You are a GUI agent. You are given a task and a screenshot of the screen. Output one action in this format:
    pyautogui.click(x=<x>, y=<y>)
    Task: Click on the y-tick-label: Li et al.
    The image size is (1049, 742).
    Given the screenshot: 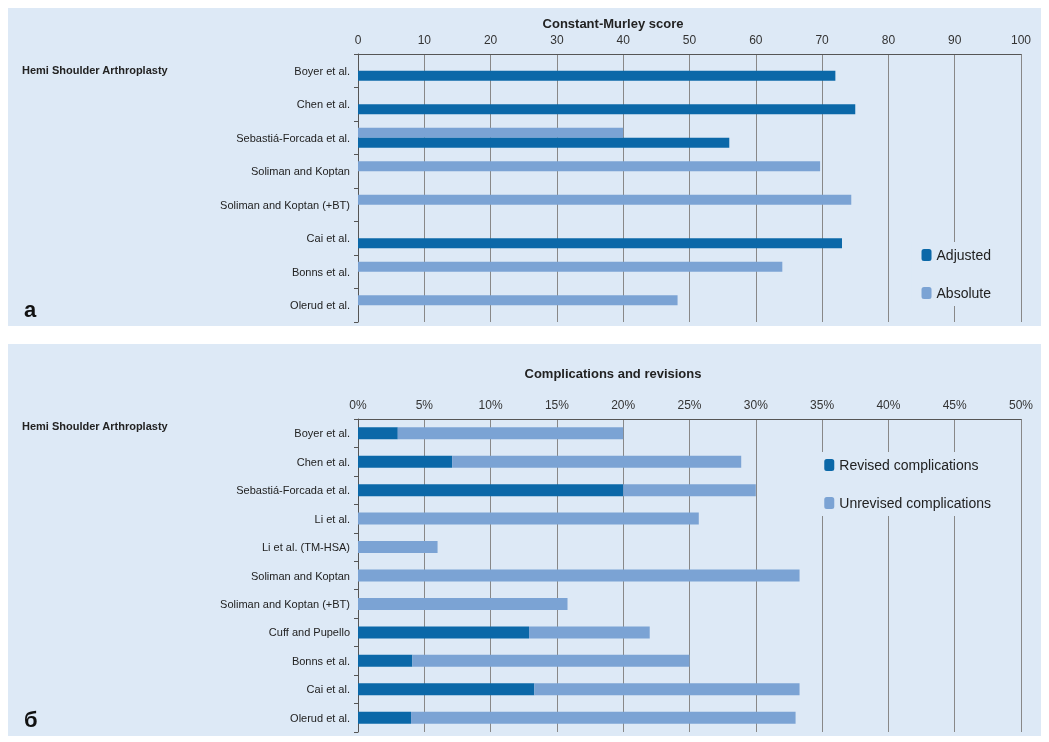 What is the action you would take?
    pyautogui.click(x=332, y=518)
    